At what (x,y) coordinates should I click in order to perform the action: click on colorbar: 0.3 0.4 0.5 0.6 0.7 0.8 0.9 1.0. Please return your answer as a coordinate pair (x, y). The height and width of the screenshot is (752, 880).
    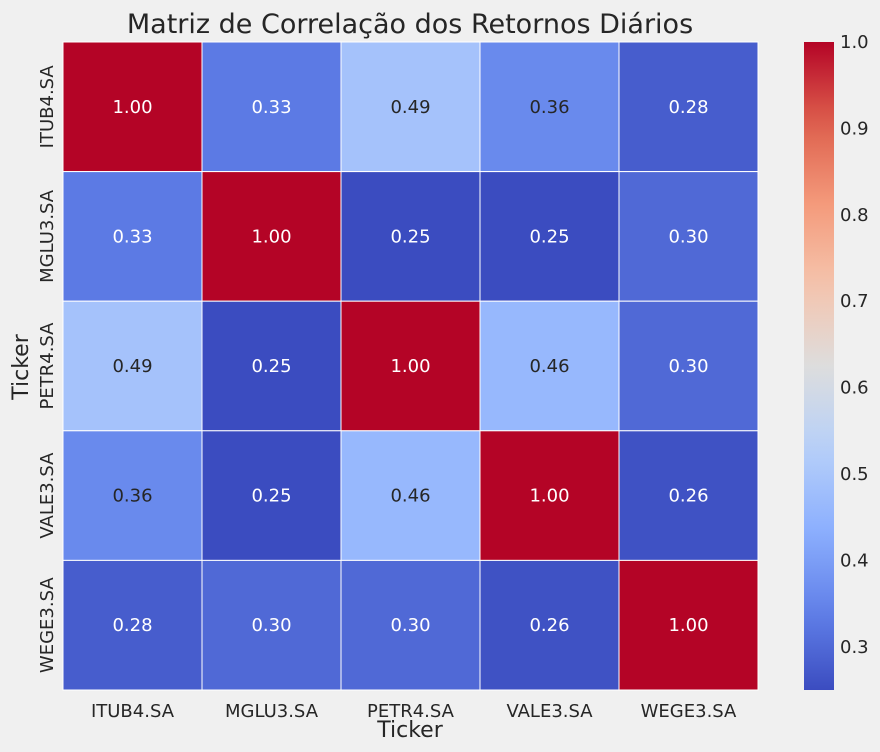
    Looking at the image, I should click on (836, 361).